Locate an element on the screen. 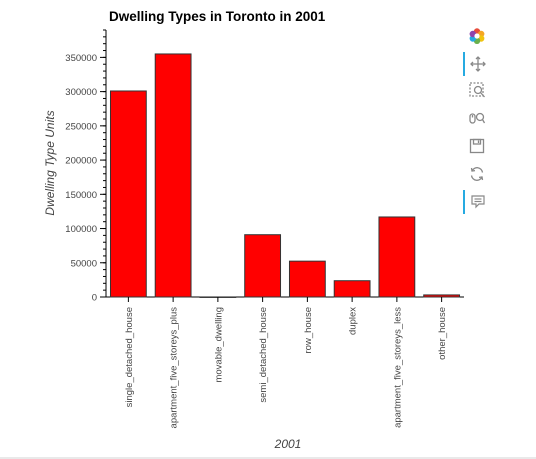 This screenshot has width=536, height=459. y-tick-label: 100000 is located at coordinates (81, 229).